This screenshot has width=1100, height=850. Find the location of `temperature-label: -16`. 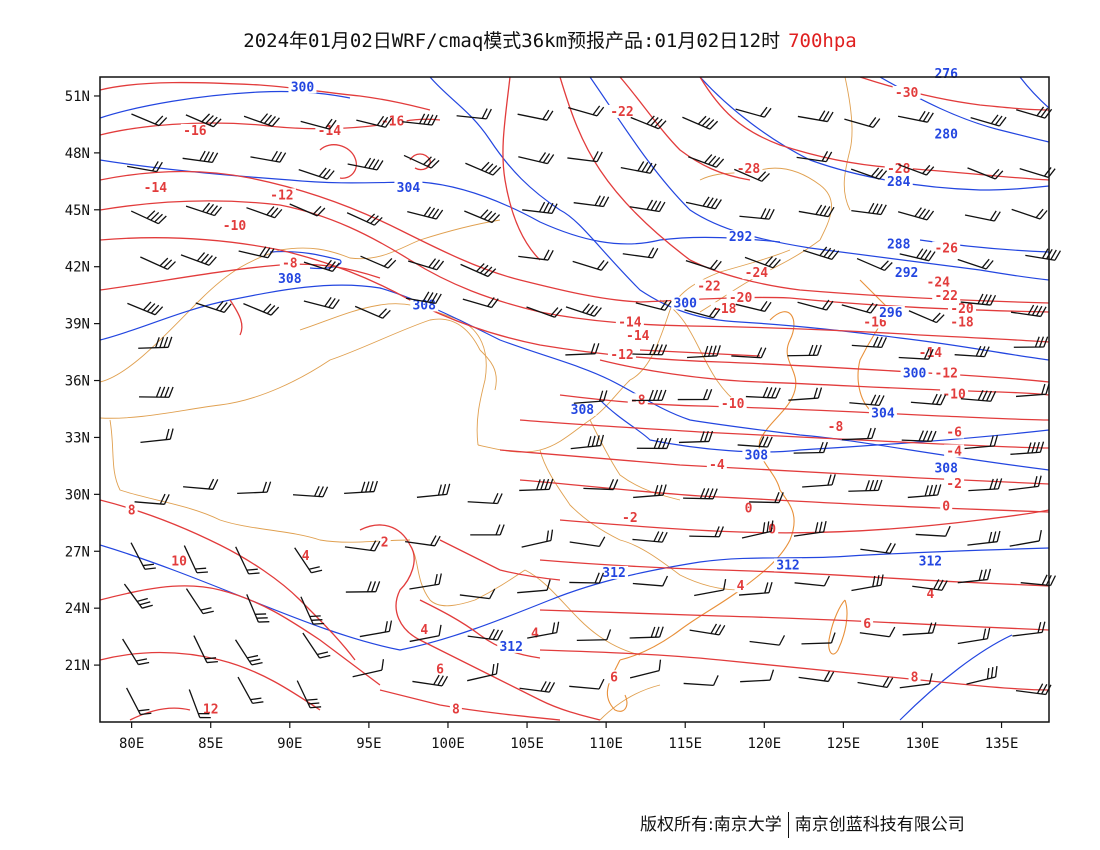

temperature-label: -16 is located at coordinates (195, 131).